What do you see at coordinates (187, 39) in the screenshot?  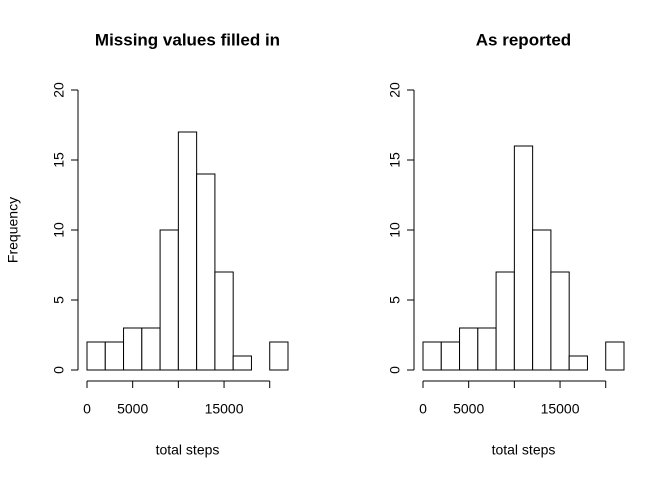 I see `chart-title: Missing values filled in` at bounding box center [187, 39].